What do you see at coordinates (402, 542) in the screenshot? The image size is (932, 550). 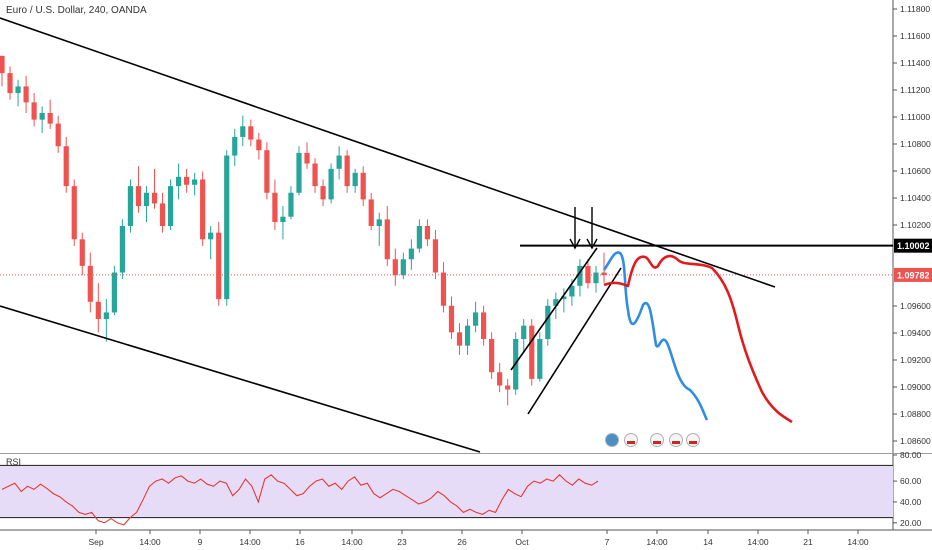 I see `time-tick-label: 23` at bounding box center [402, 542].